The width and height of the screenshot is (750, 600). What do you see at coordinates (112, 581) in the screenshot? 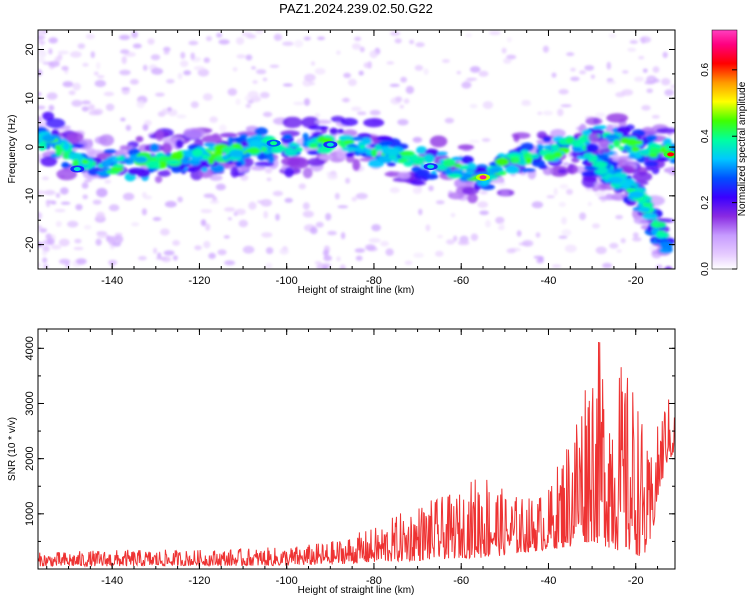
I see `x-tick-label: -140` at bounding box center [112, 581].